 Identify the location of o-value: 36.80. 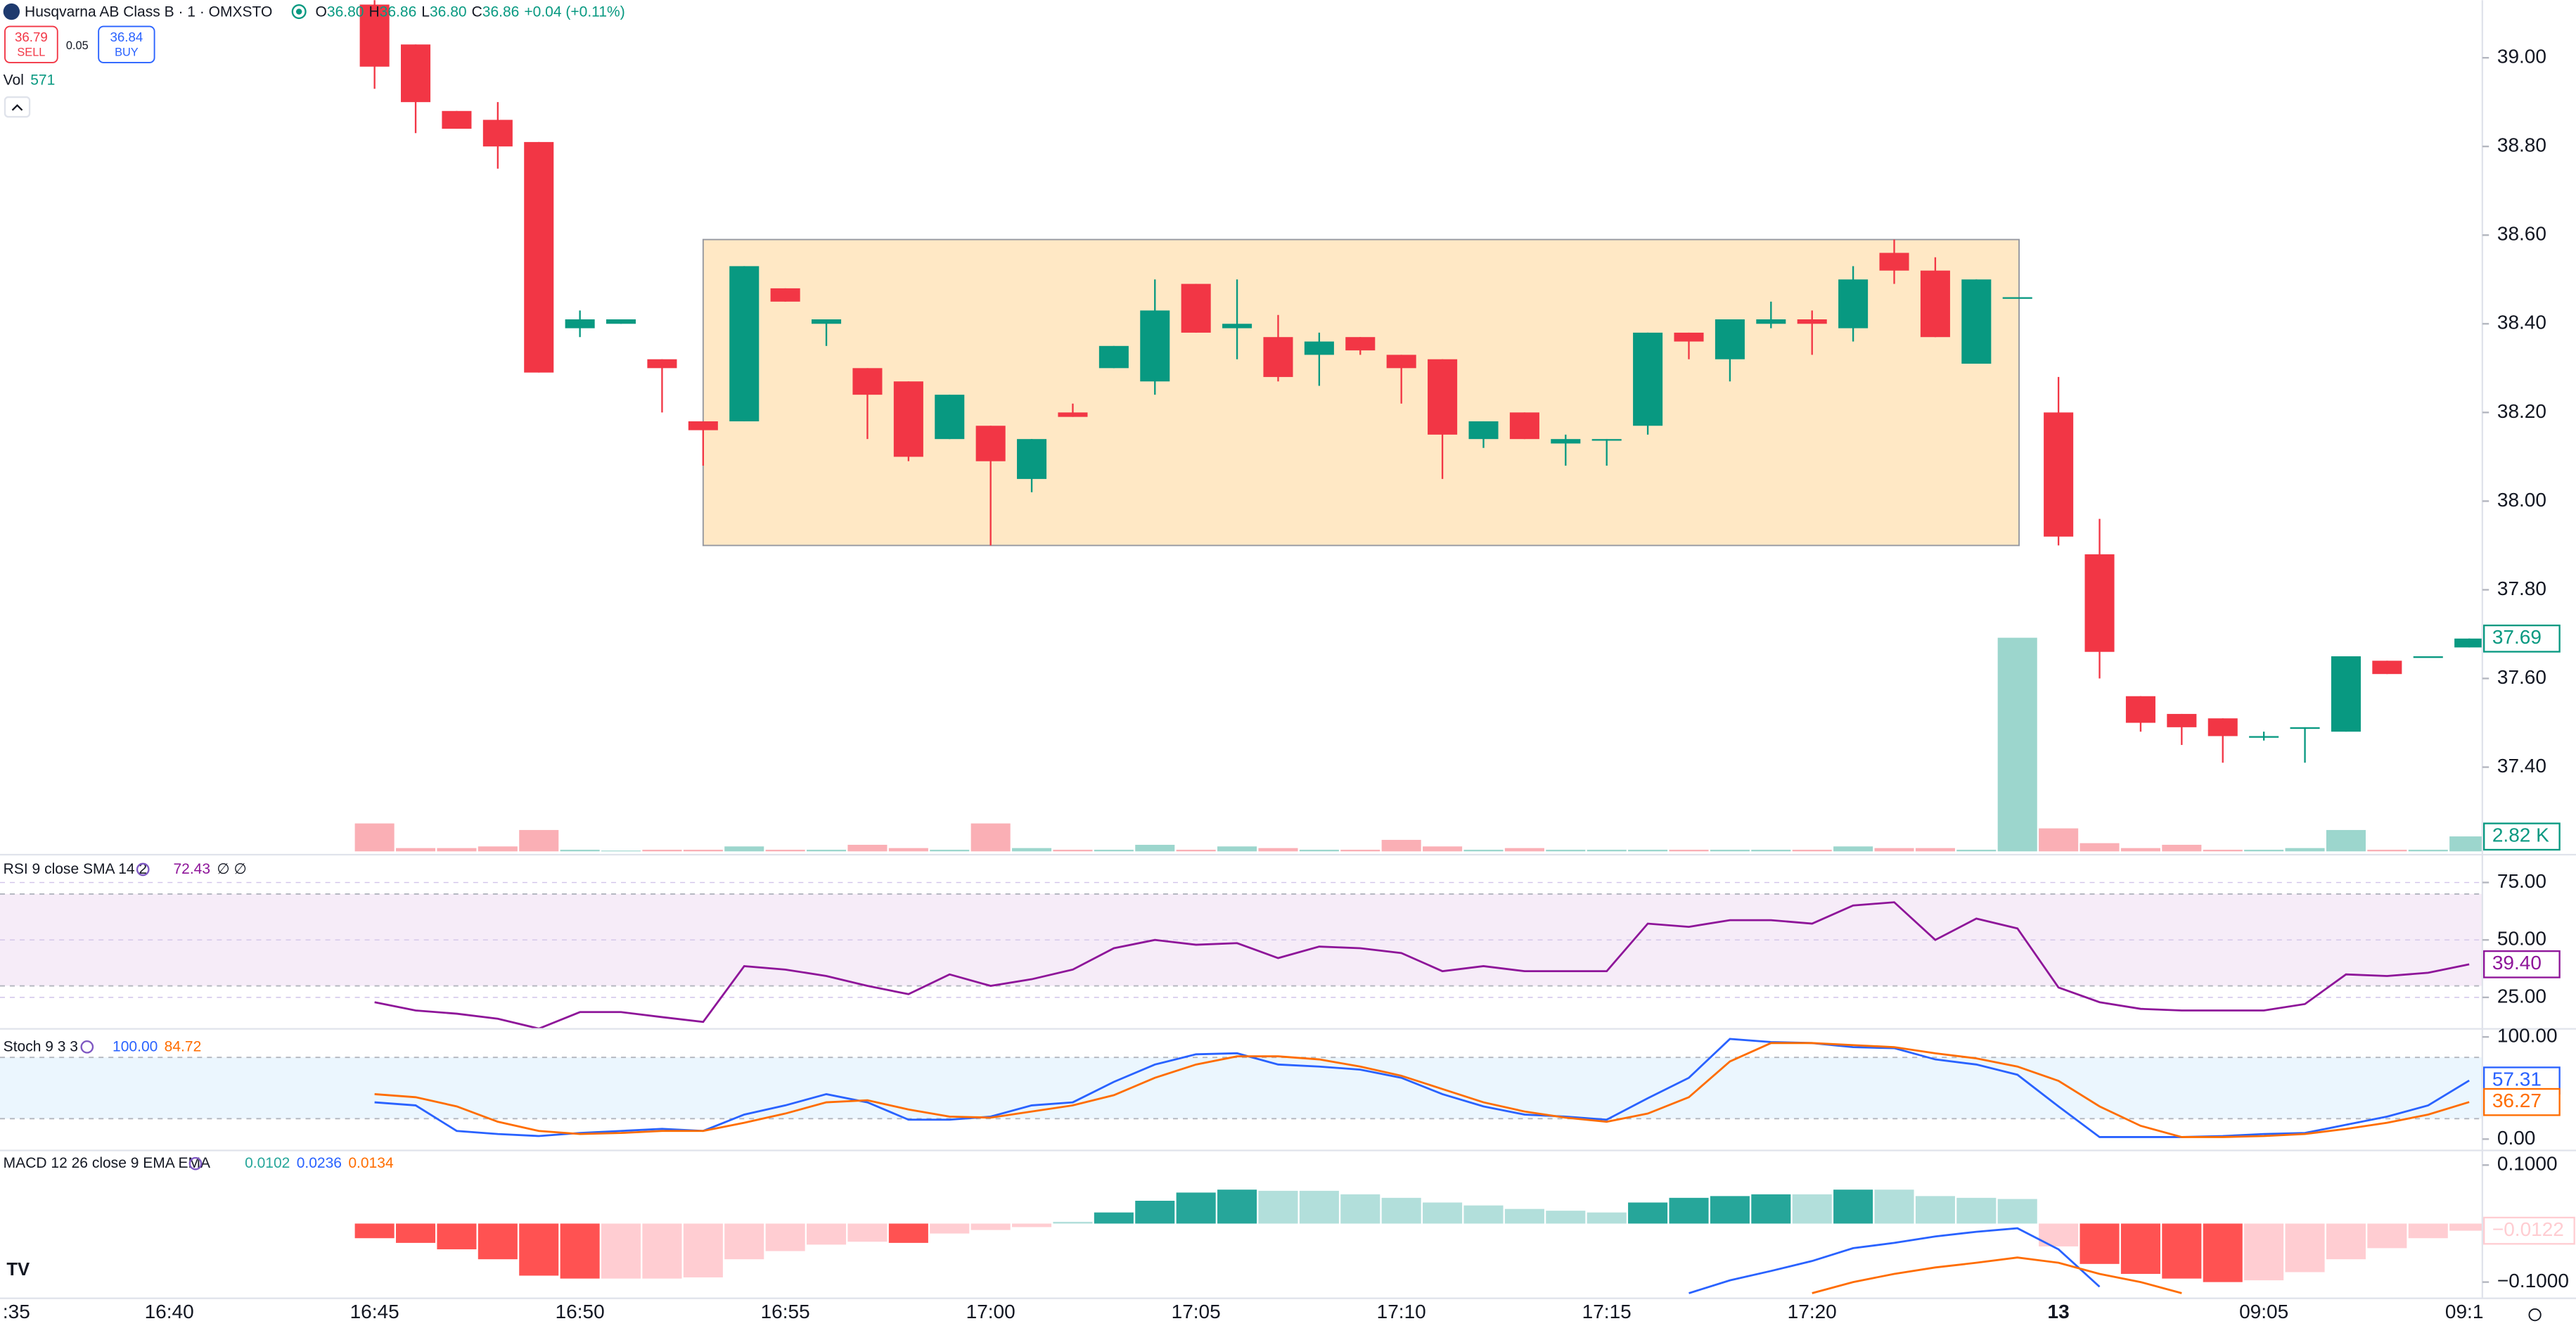
(345, 12).